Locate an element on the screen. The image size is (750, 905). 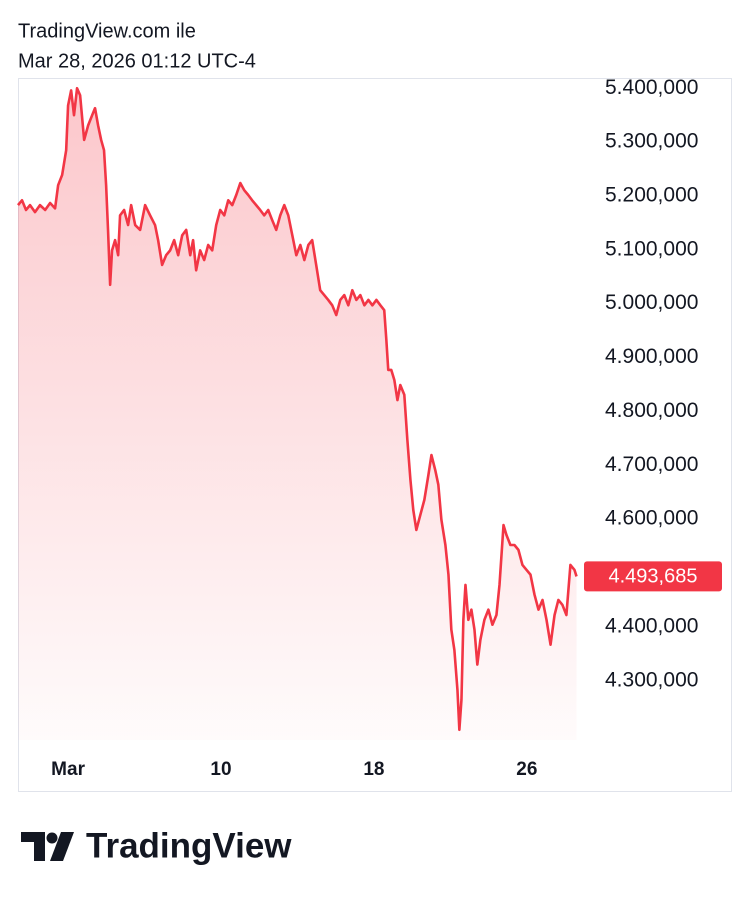
x-tick-label: 26 is located at coordinates (526, 769).